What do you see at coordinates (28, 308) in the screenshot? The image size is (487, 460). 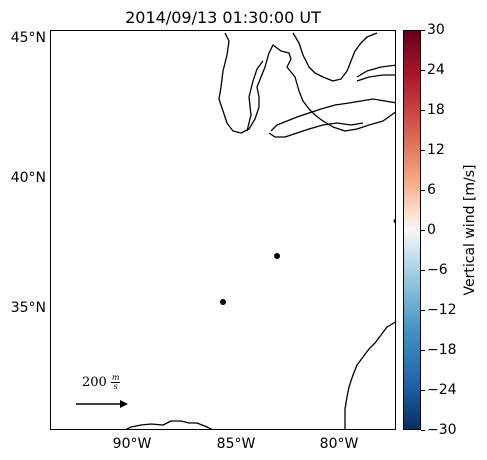 I see `latitude-label: 35°N` at bounding box center [28, 308].